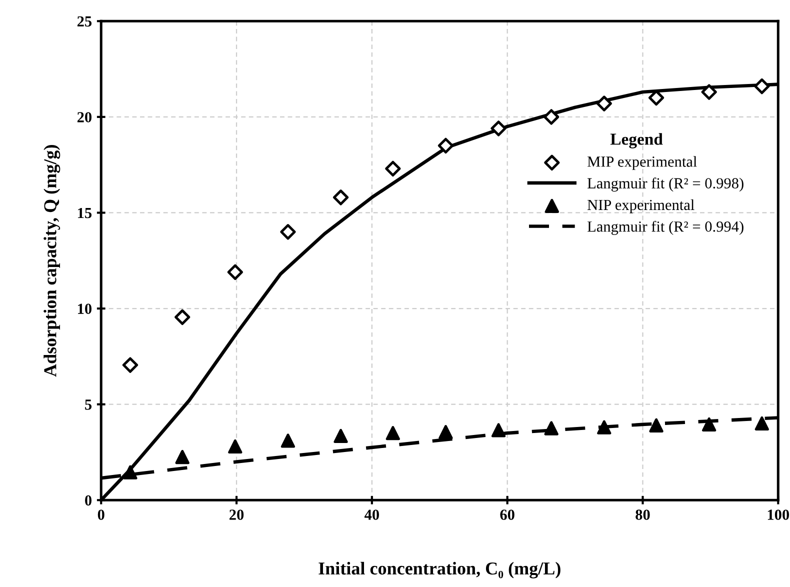 The image size is (790, 587). What do you see at coordinates (640, 206) in the screenshot?
I see `legend-label: NIP experimental` at bounding box center [640, 206].